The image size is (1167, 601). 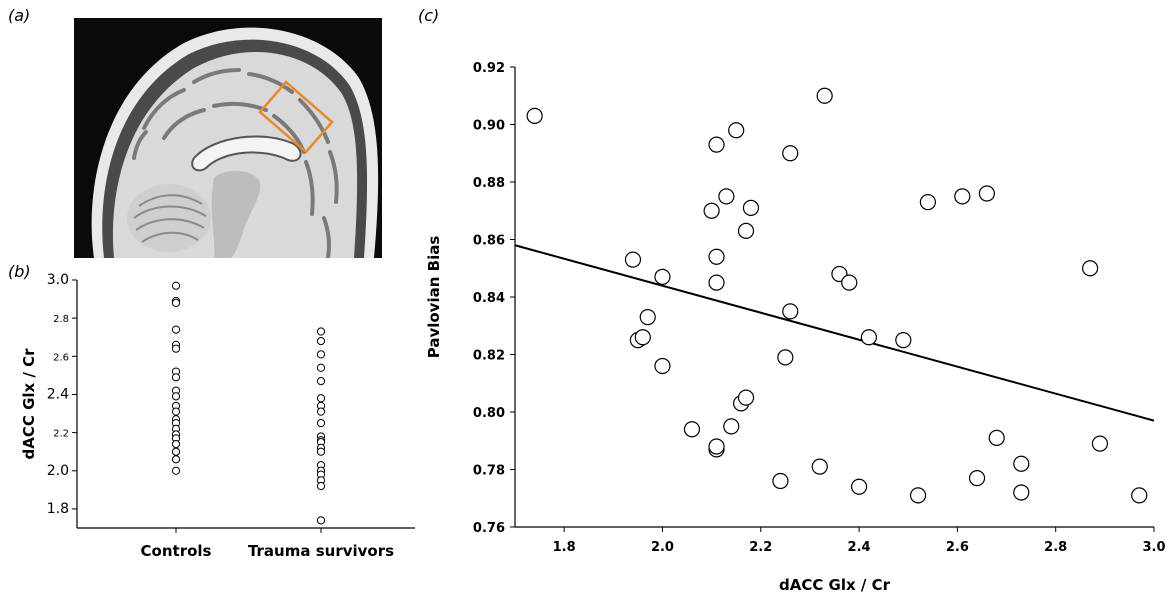 I want to click on y-tick-label: 2.8, so click(x=61, y=319).